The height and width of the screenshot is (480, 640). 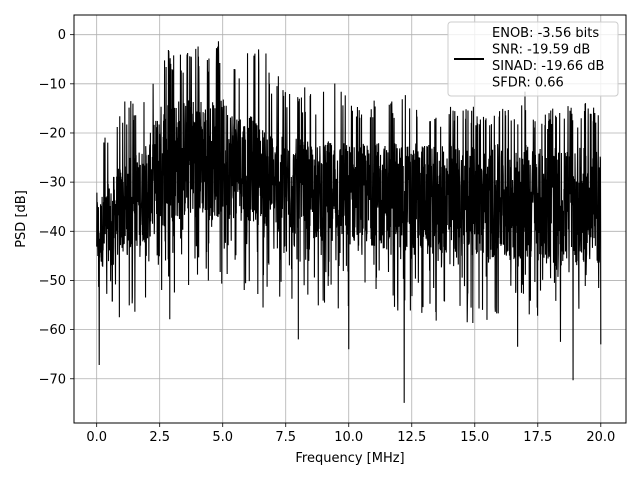 What do you see at coordinates (548, 66) in the screenshot?
I see `legend-sinad: SINAD: -19.66 dB` at bounding box center [548, 66].